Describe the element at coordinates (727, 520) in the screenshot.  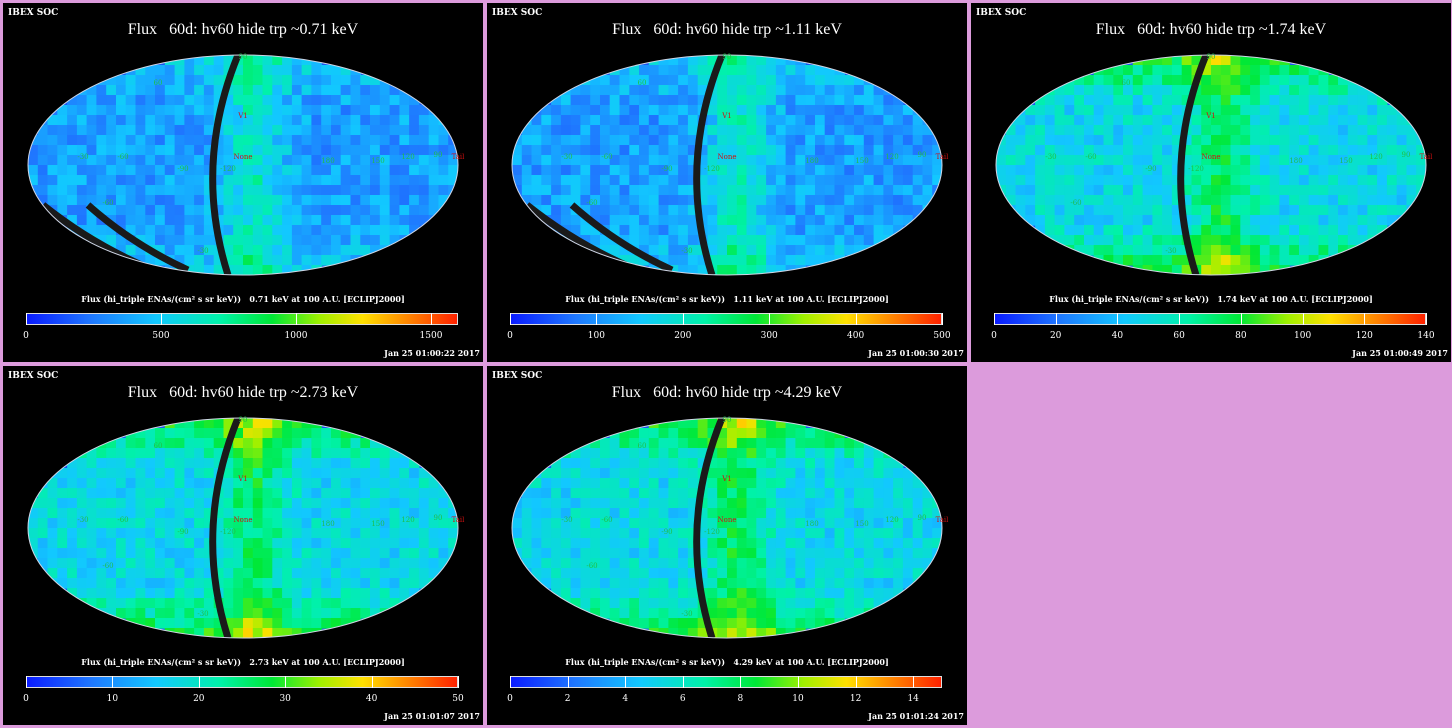
I see `map-label: None` at that location.